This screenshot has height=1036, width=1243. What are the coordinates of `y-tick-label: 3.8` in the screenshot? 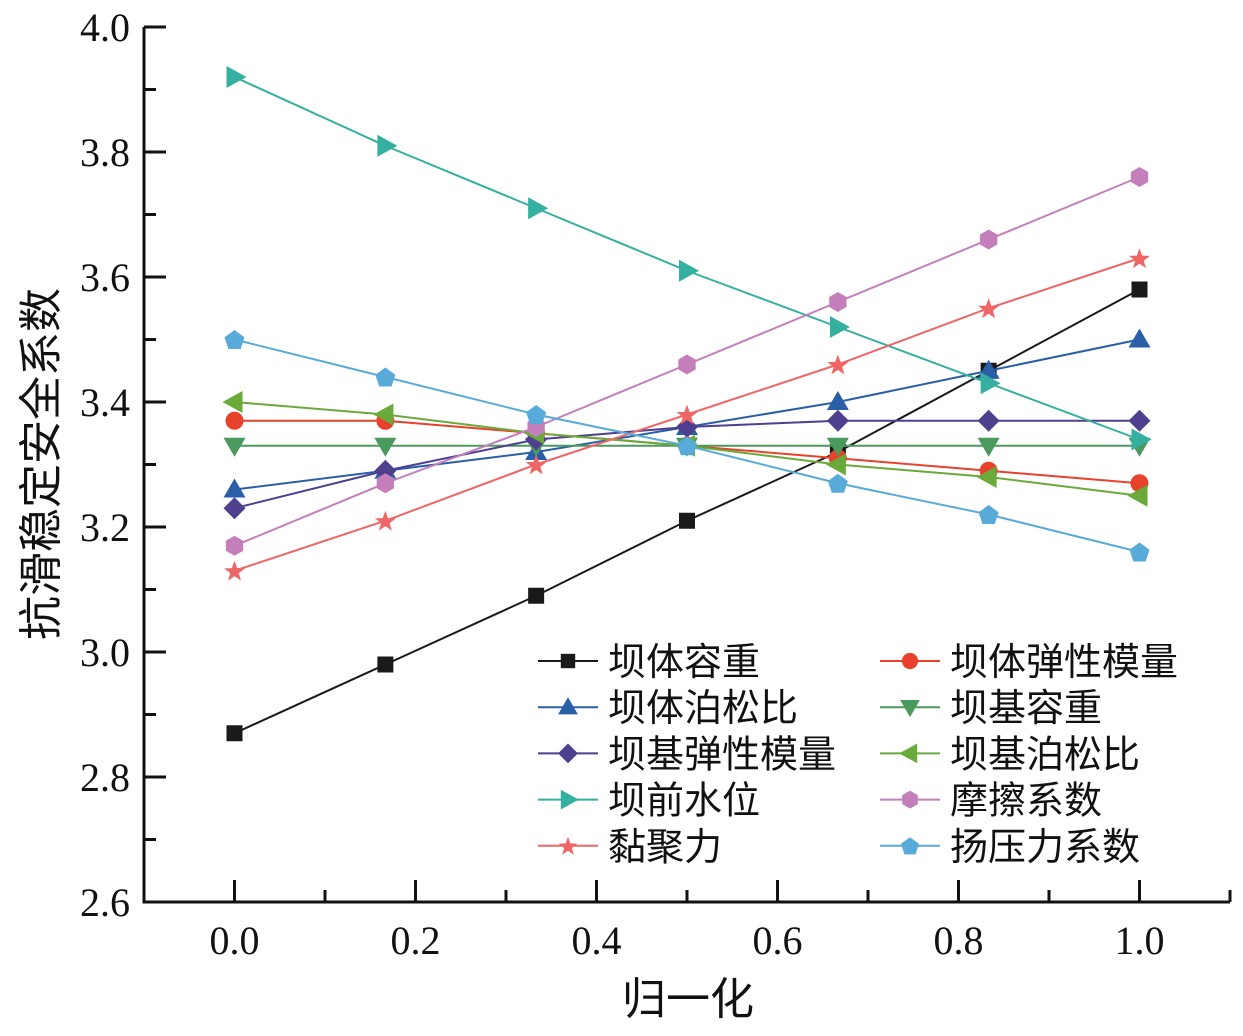 It's located at (105, 152).